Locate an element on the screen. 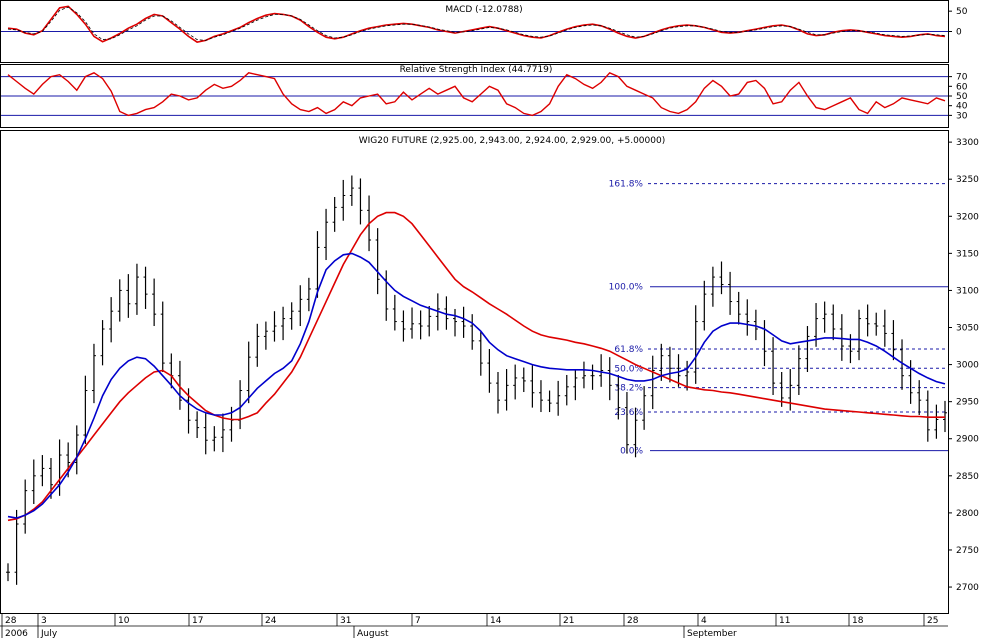 The width and height of the screenshot is (994, 638). price-tick-label: 3000 is located at coordinates (967, 366).